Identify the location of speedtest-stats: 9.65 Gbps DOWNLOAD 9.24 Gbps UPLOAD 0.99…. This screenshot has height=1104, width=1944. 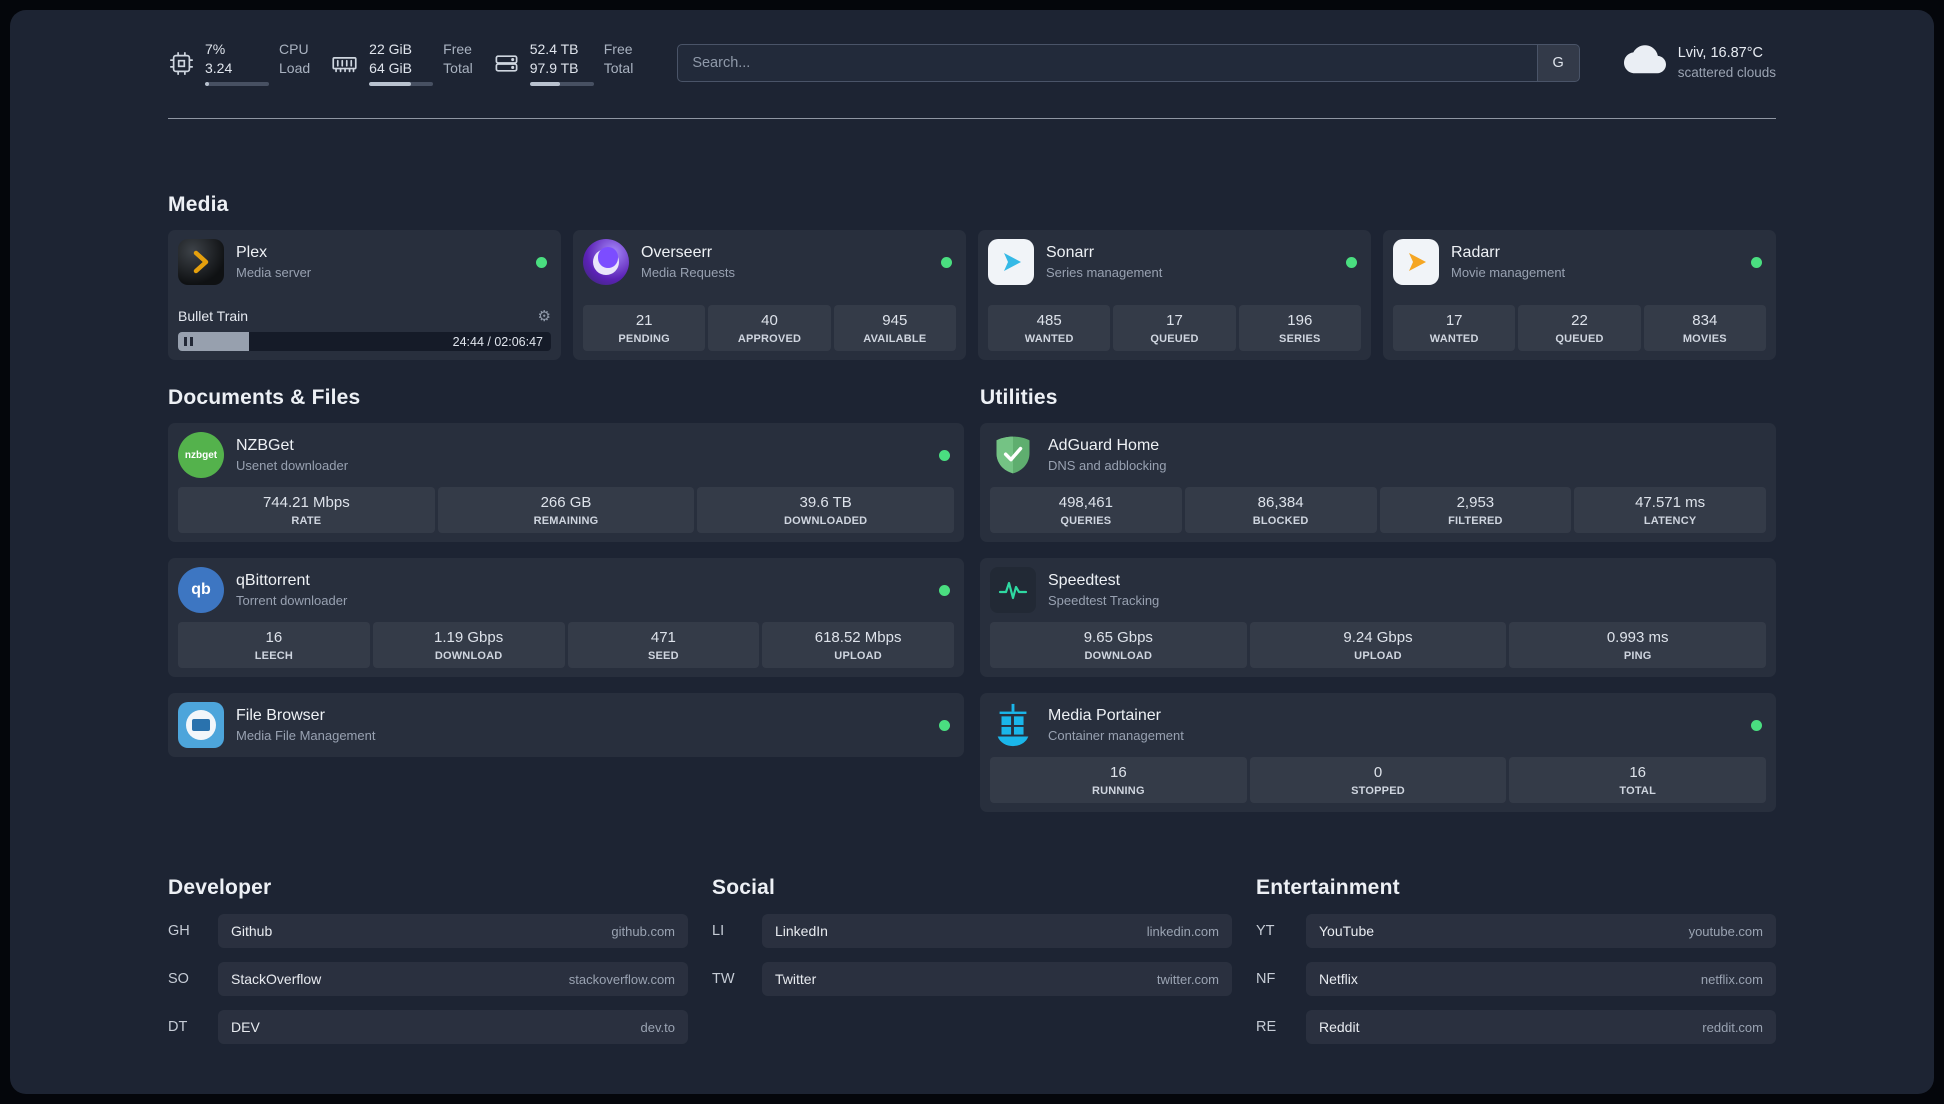
(1378, 645).